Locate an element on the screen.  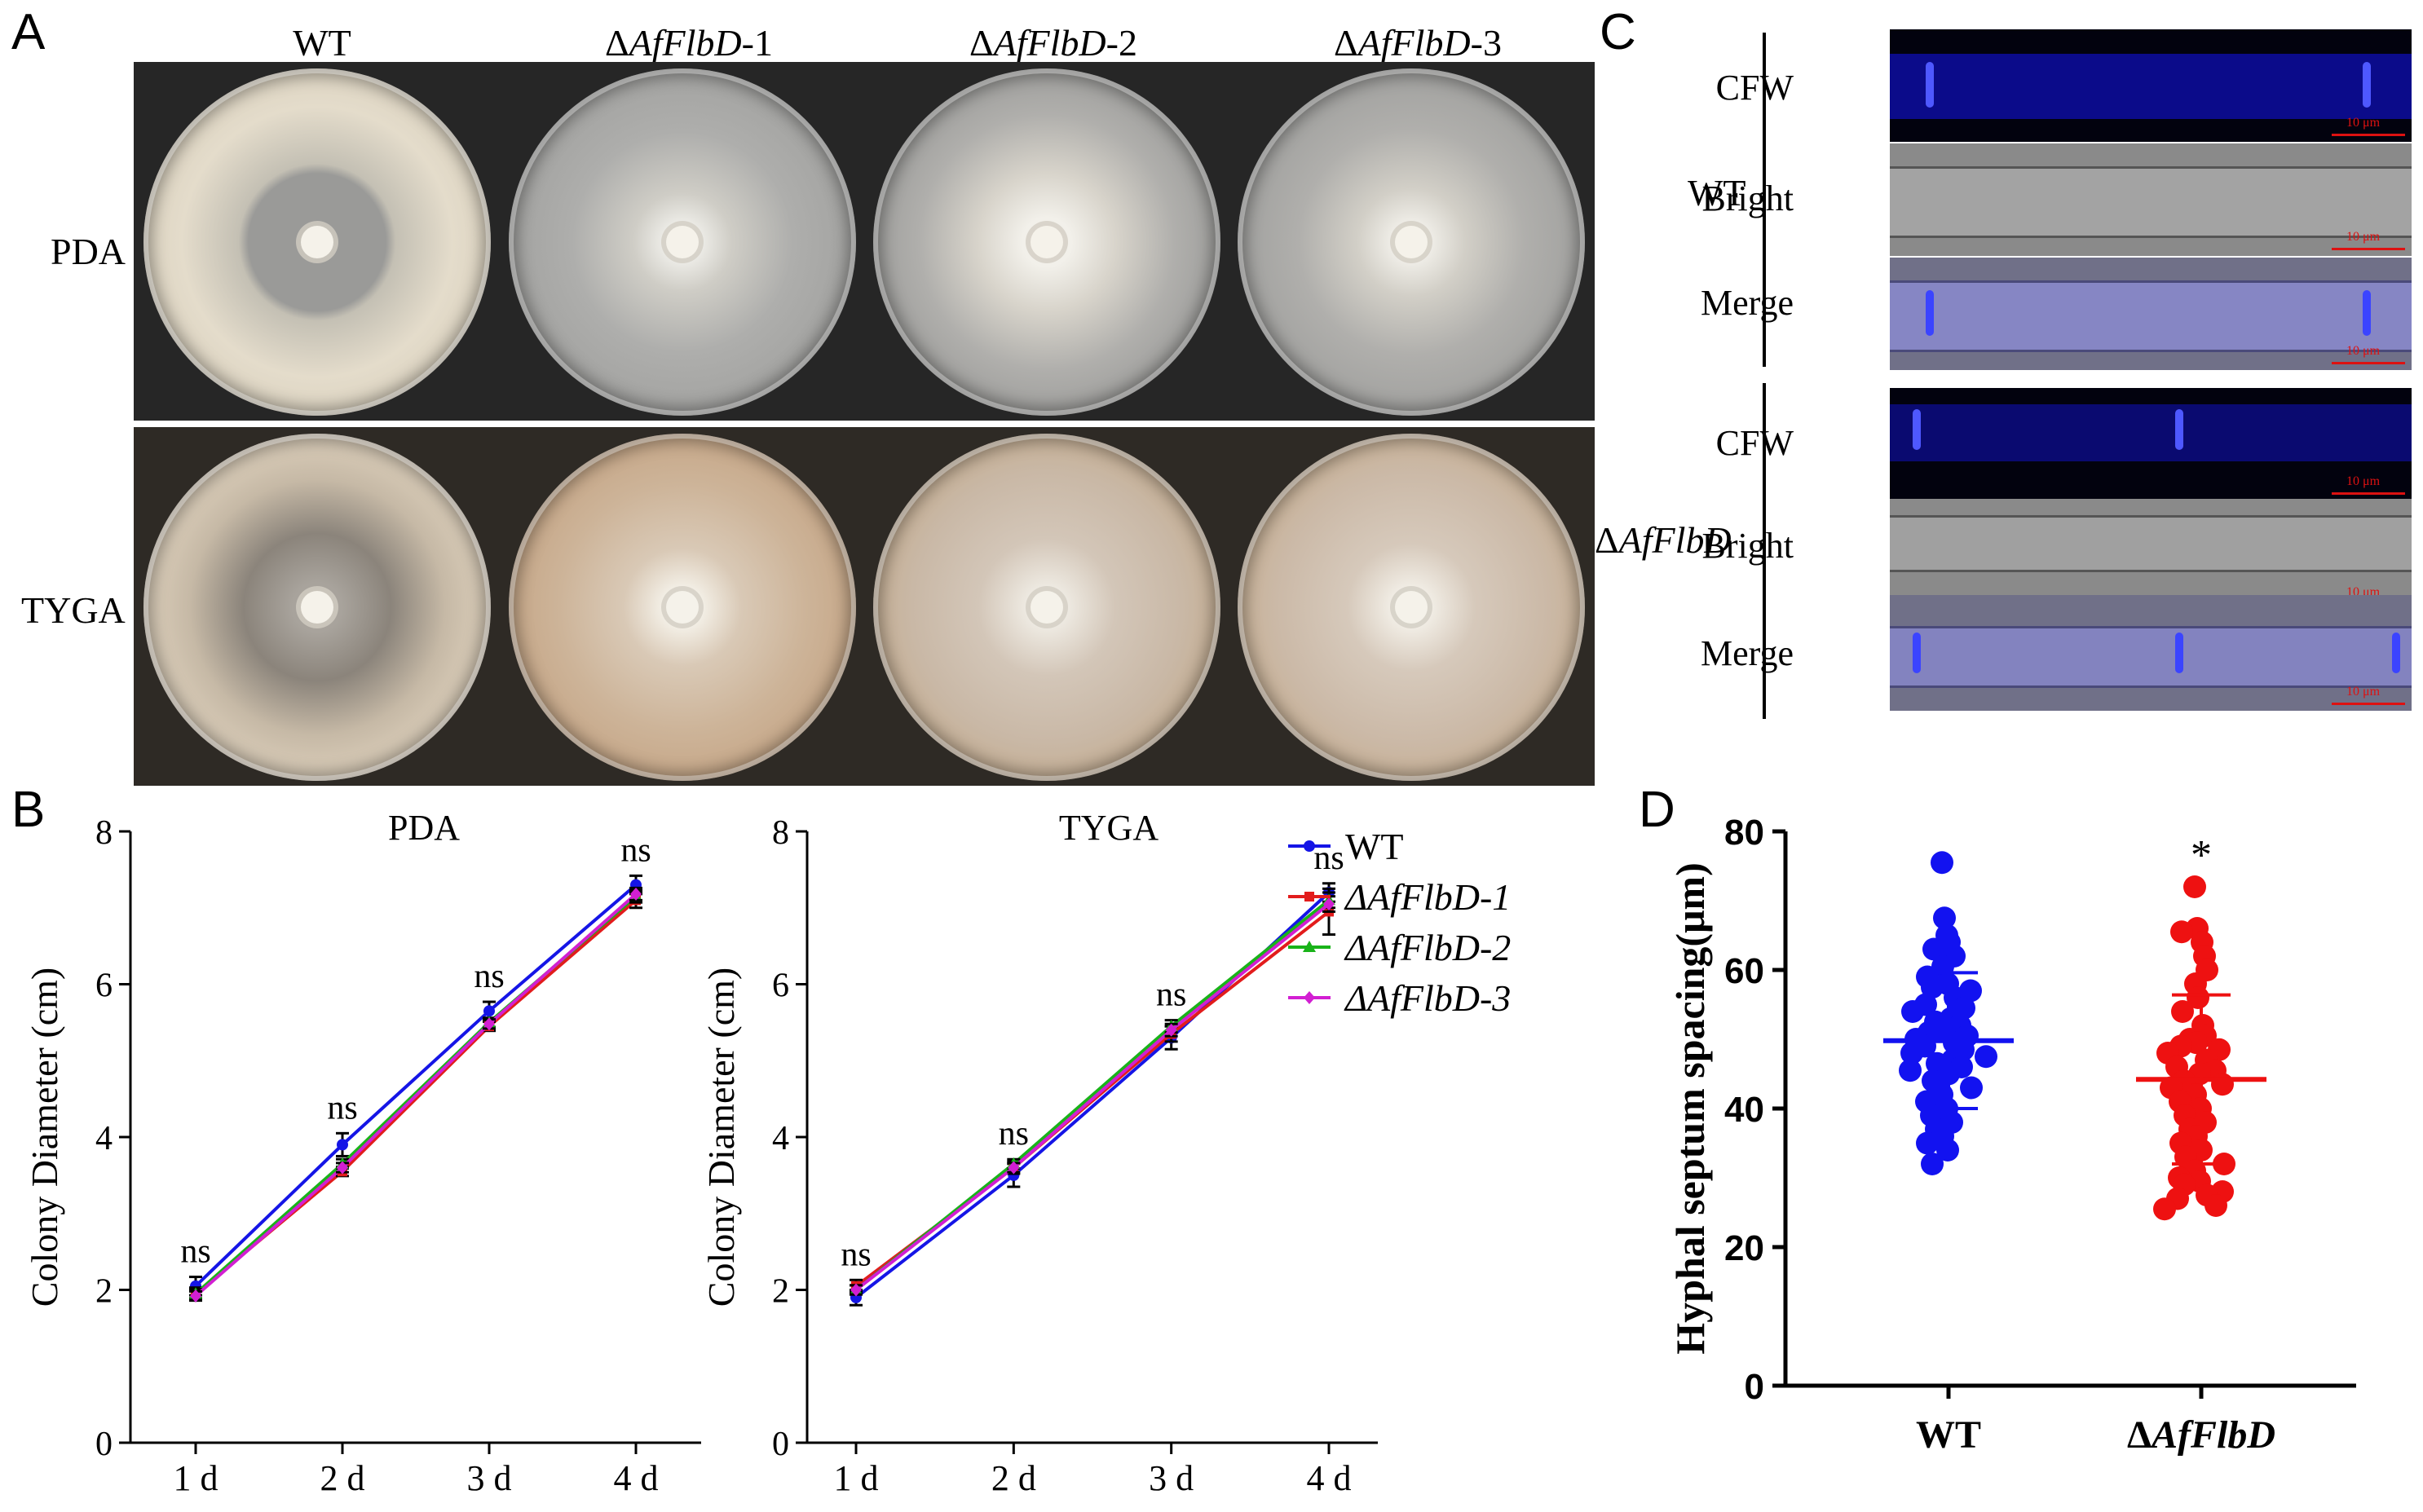
x-tick-label: ΔAfFlbD is located at coordinates (2201, 1435).